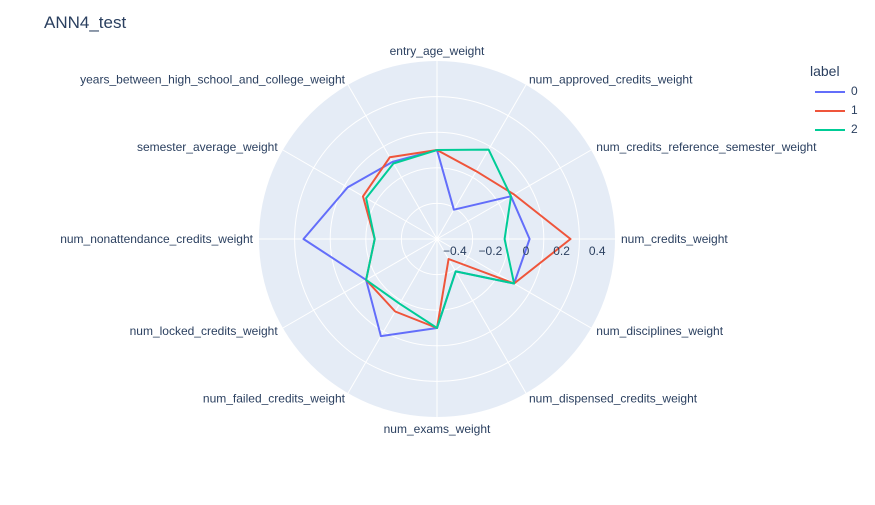 The height and width of the screenshot is (505, 875). I want to click on legend-label: 1, so click(854, 110).